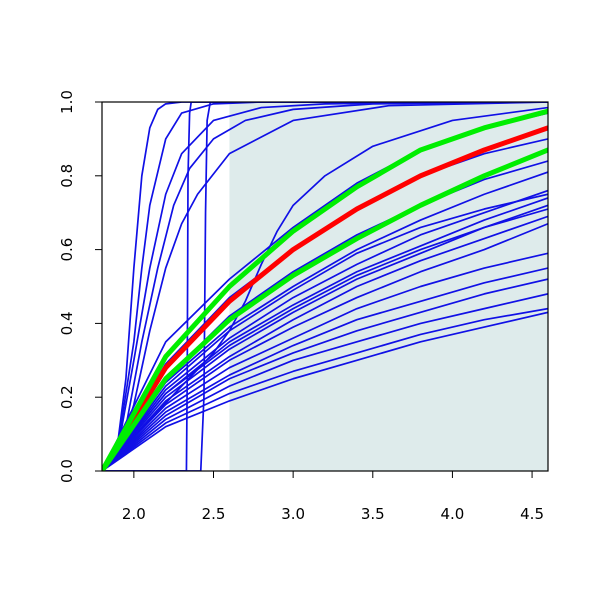  I want to click on y-tick-label: 0.6, so click(67, 250).